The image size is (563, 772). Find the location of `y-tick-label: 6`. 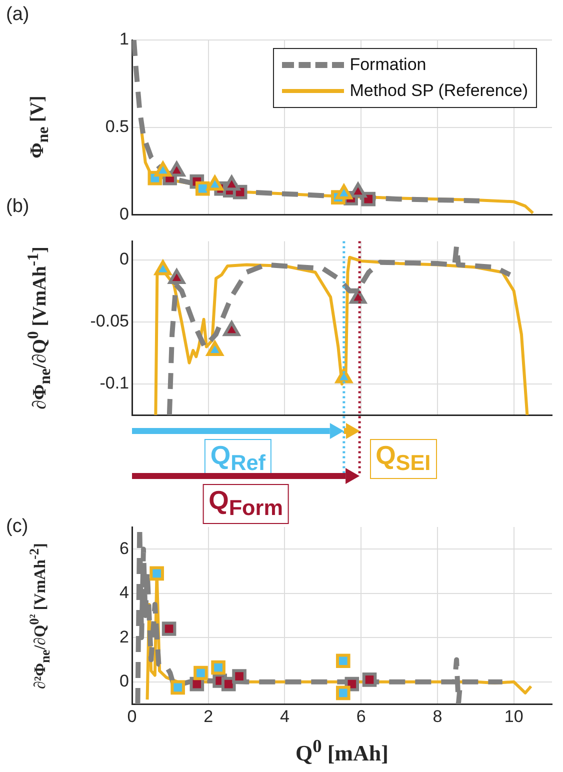

y-tick-label: 6 is located at coordinates (124, 548).